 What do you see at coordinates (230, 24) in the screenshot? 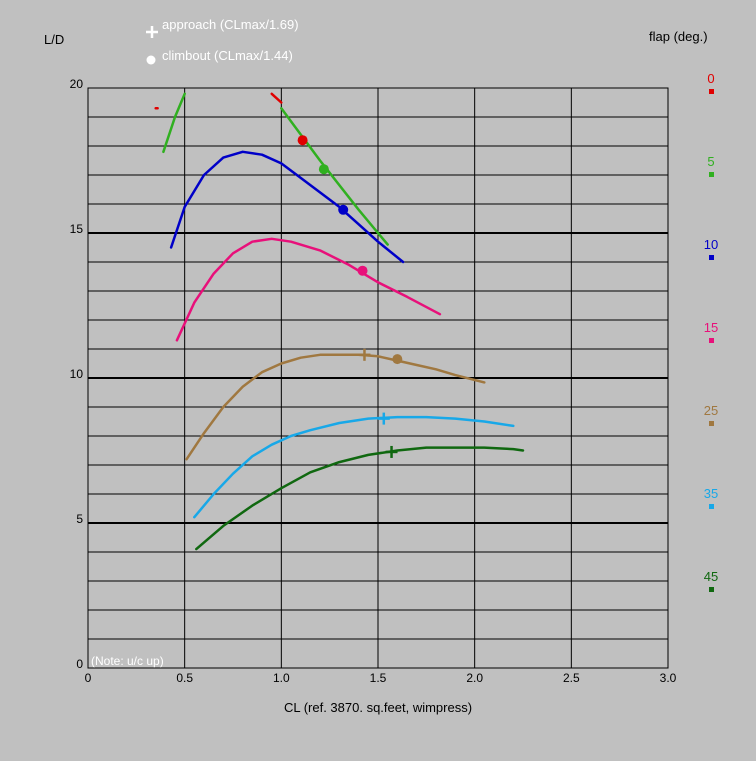
I see `approach-legend-label: approach (CLmax/1.69)` at bounding box center [230, 24].